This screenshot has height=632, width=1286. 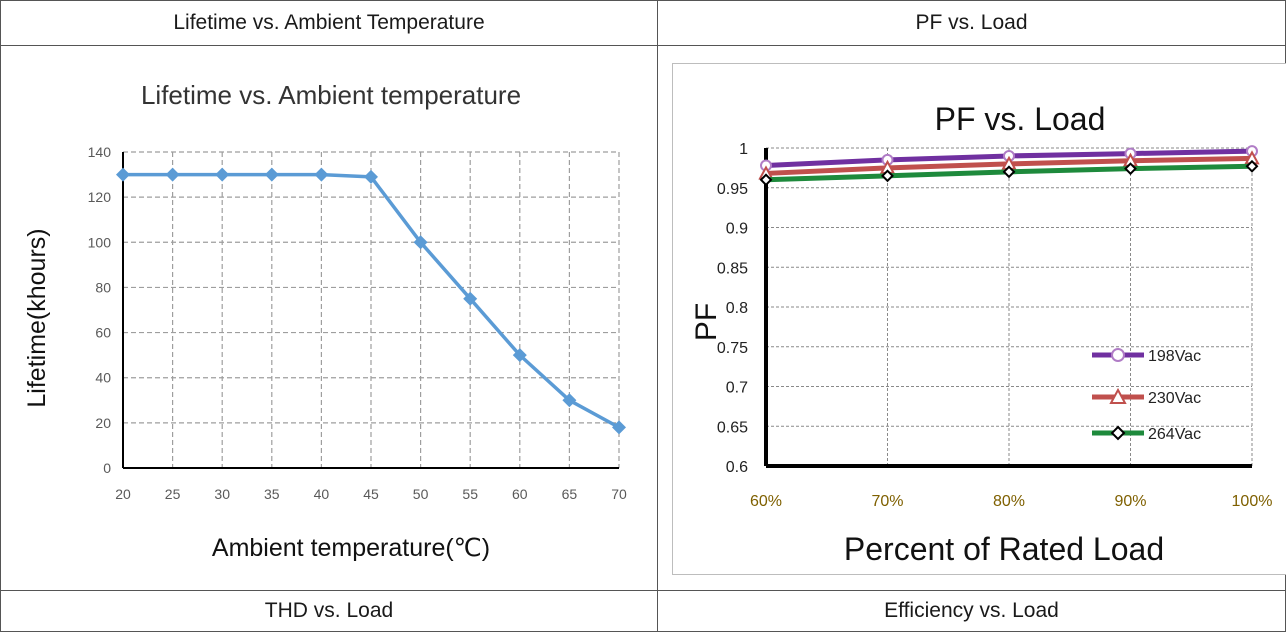 I want to click on y-tick-label: 0.6, so click(x=737, y=467).